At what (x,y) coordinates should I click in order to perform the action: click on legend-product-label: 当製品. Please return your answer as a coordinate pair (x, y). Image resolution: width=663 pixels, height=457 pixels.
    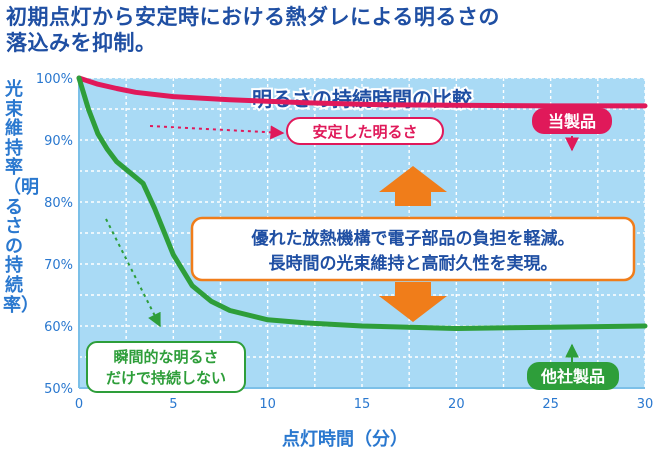
    Looking at the image, I should click on (572, 121).